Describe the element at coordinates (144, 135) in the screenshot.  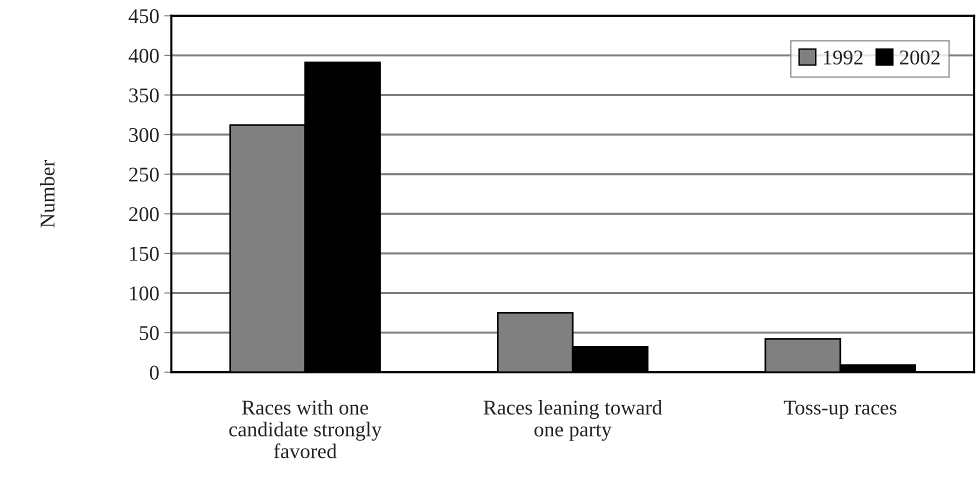
I see `y-tick-label: 300` at that location.